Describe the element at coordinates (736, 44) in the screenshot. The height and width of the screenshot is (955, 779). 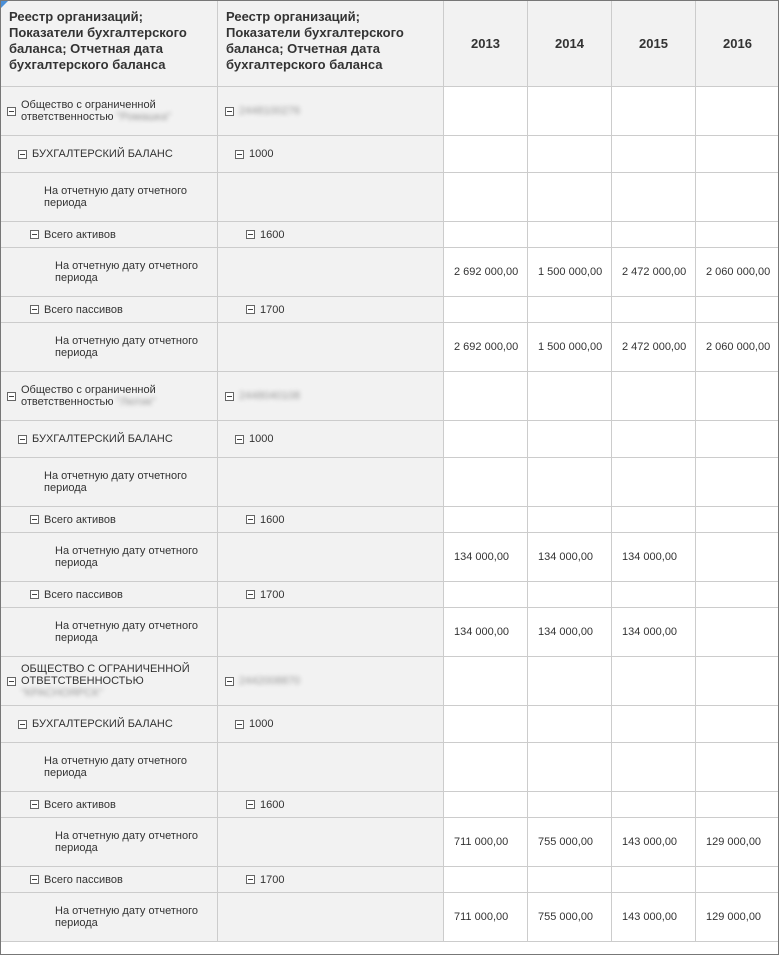
I see `header-year-2016: 2016` at that location.